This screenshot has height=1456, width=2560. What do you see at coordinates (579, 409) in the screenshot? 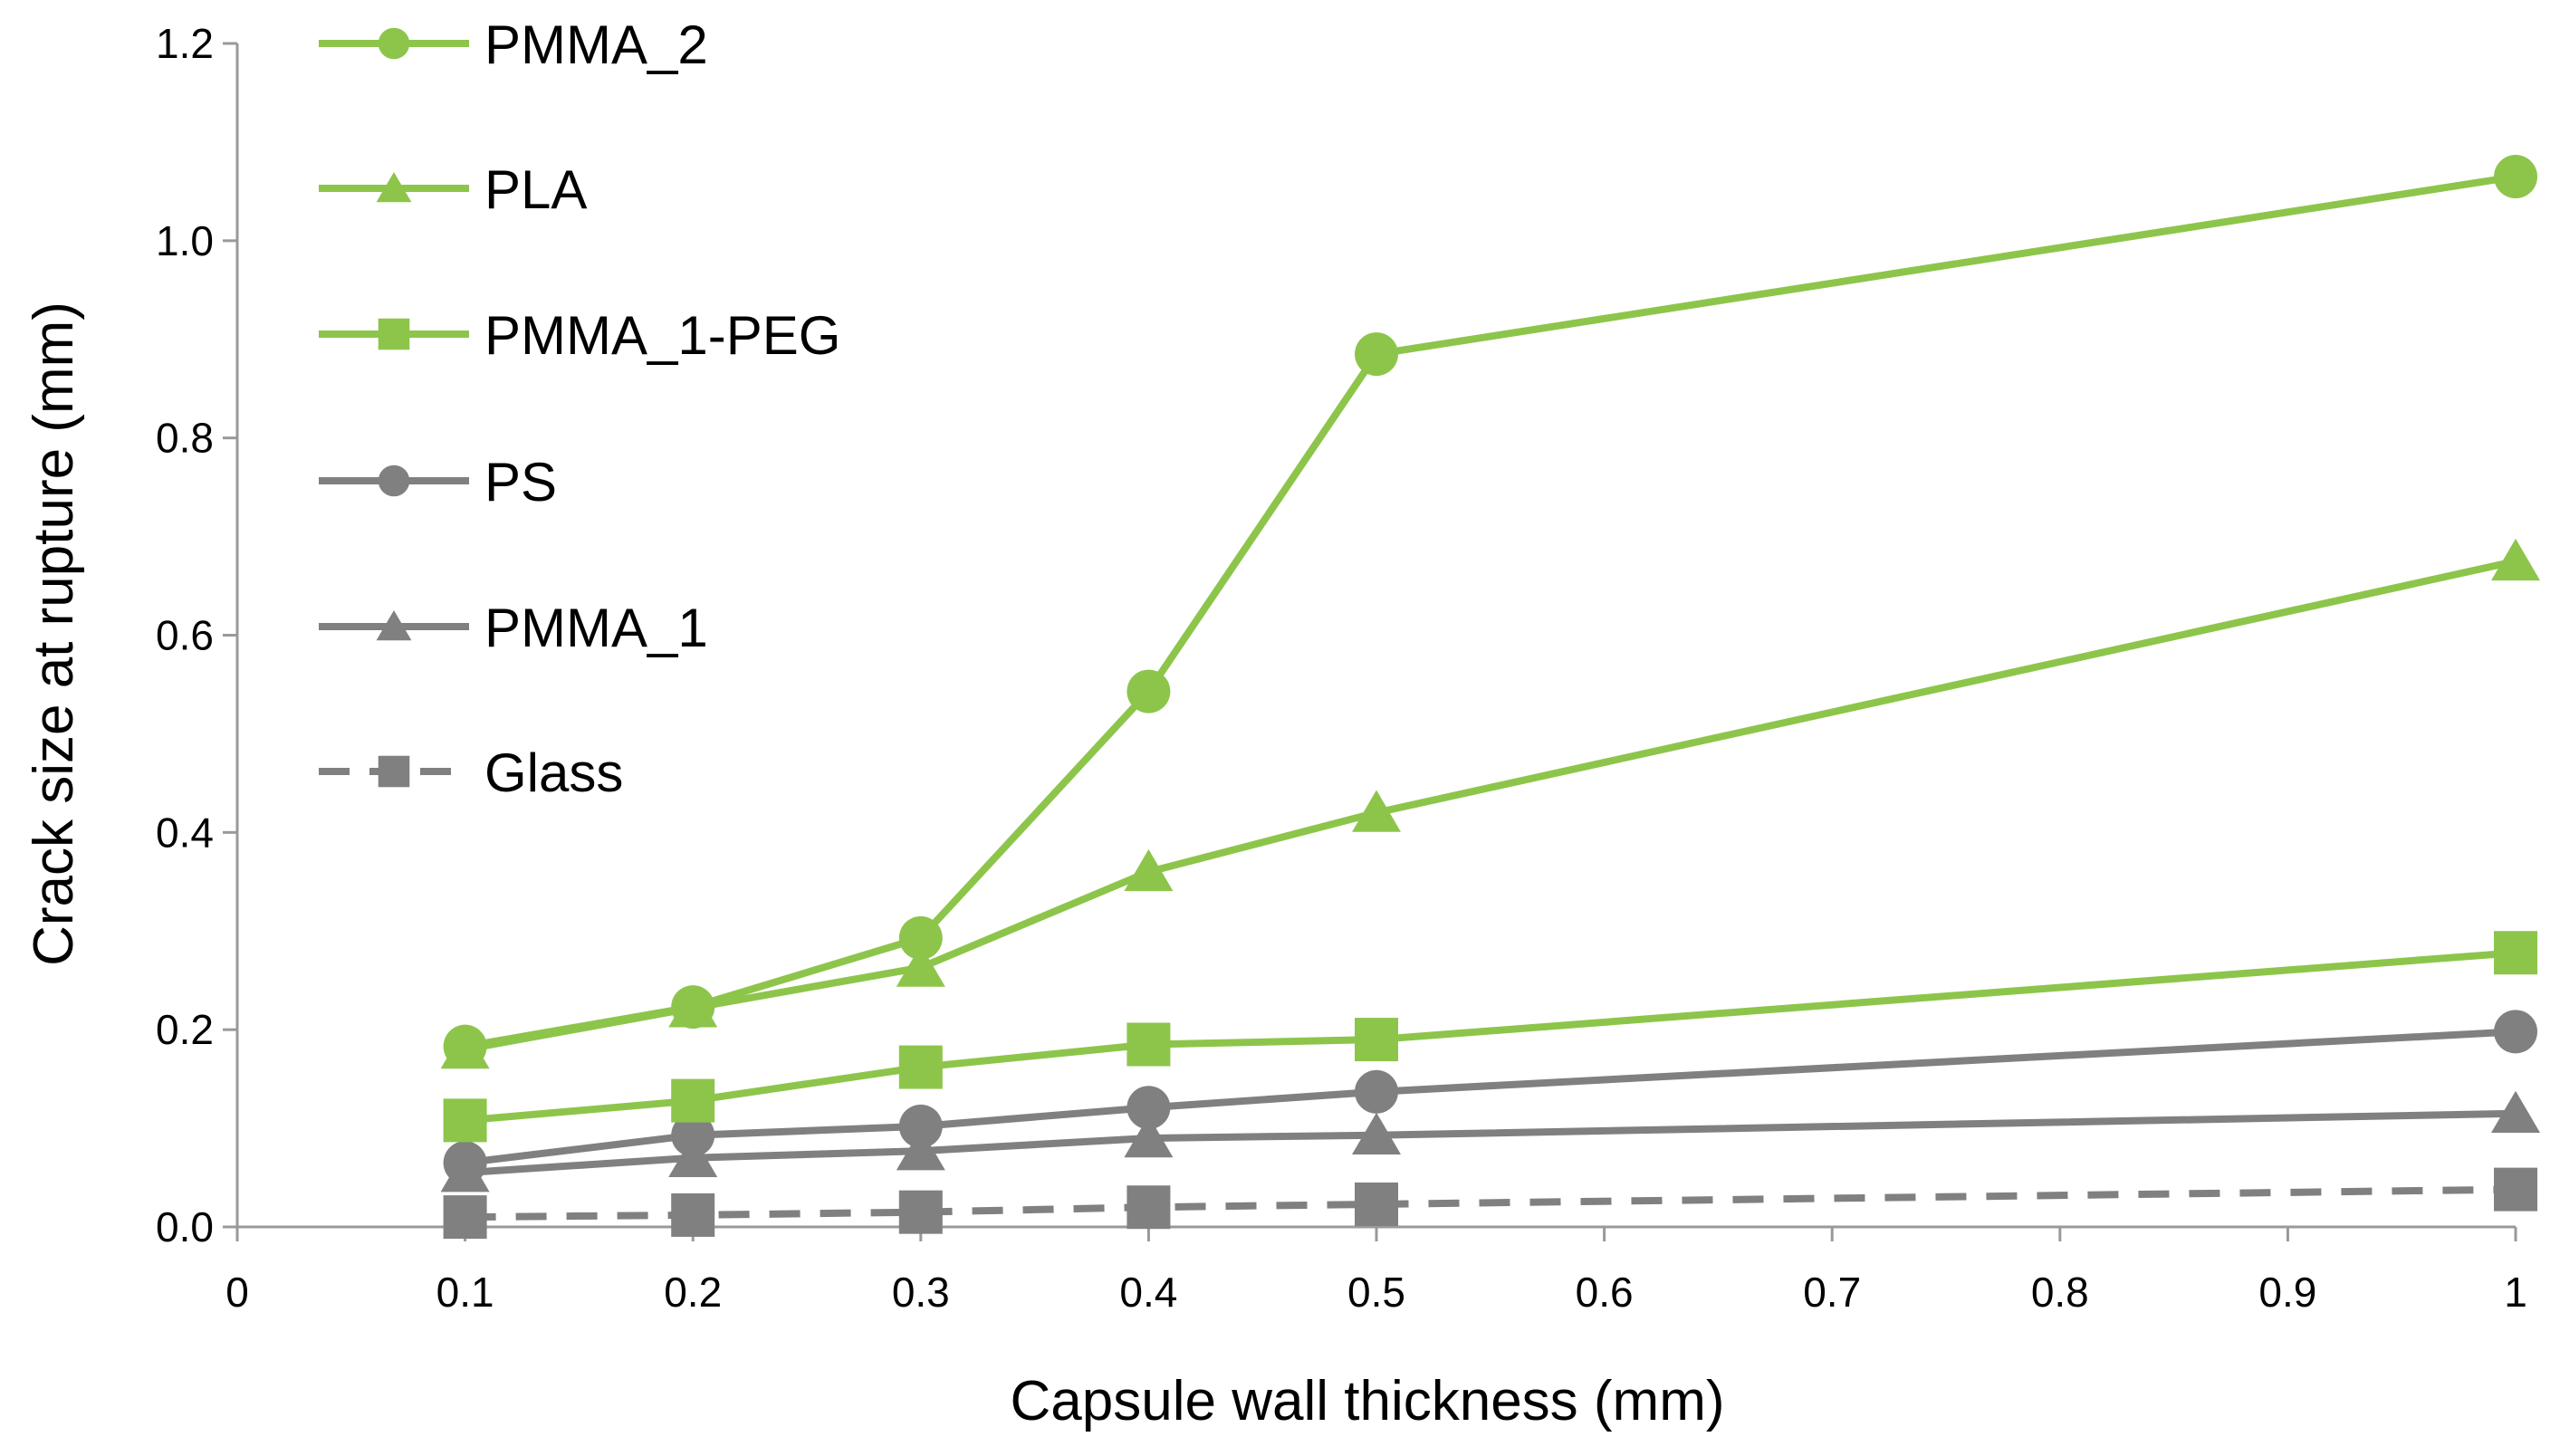
I see `legend: PMMA_2 PLA PMMA_1-PEG PS PMMA_1 Glass` at bounding box center [579, 409].